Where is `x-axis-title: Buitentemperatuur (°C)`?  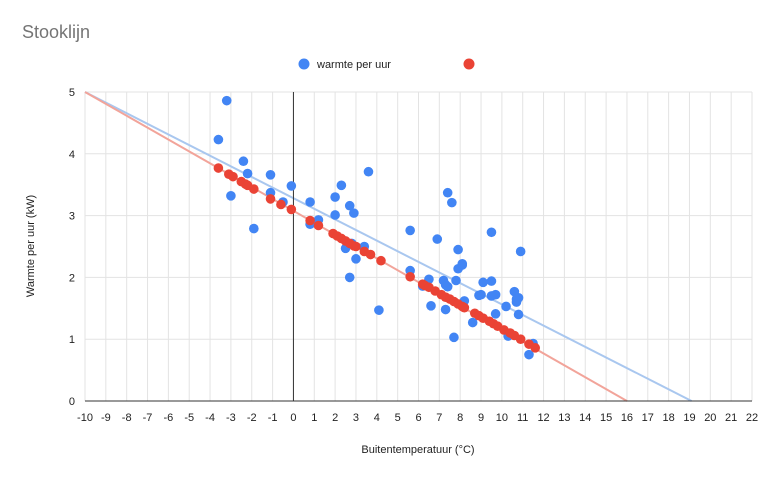
x-axis-title: Buitentemperatuur (°C) is located at coordinates (417, 450).